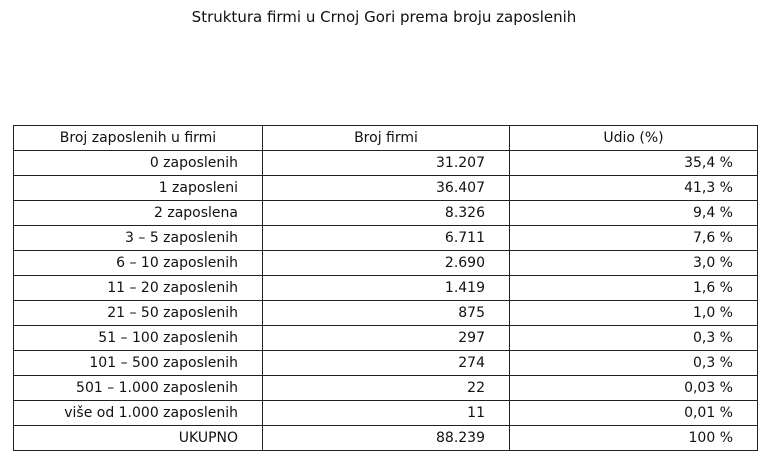 This screenshot has width=768, height=472. What do you see at coordinates (138, 188) in the screenshot?
I see `table-cell: 1 zaposleni` at bounding box center [138, 188].